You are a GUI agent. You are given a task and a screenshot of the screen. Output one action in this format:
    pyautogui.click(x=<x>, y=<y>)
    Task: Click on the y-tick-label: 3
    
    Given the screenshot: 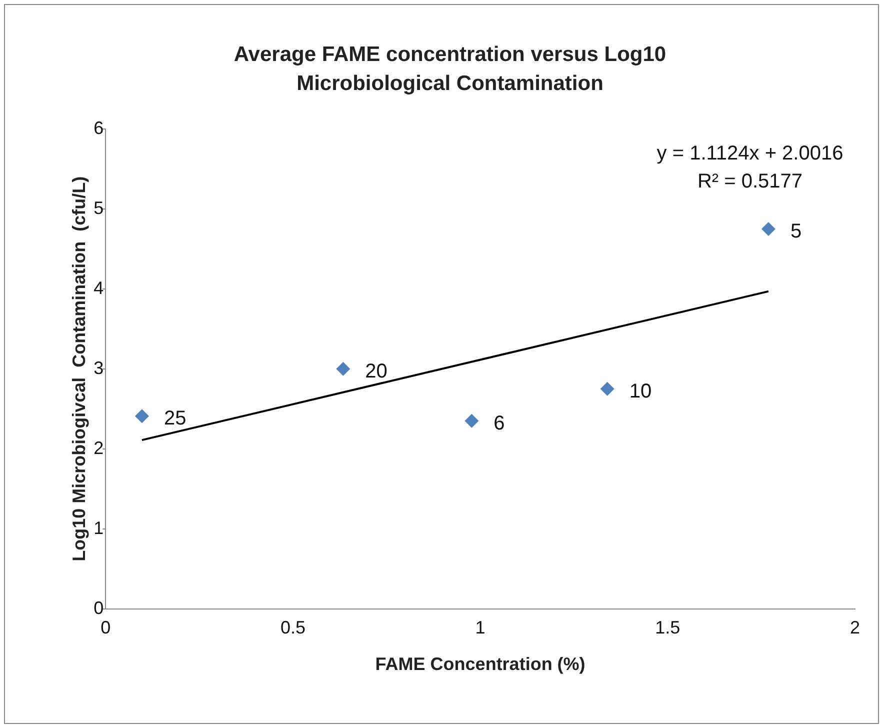 What is the action you would take?
    pyautogui.click(x=99, y=368)
    